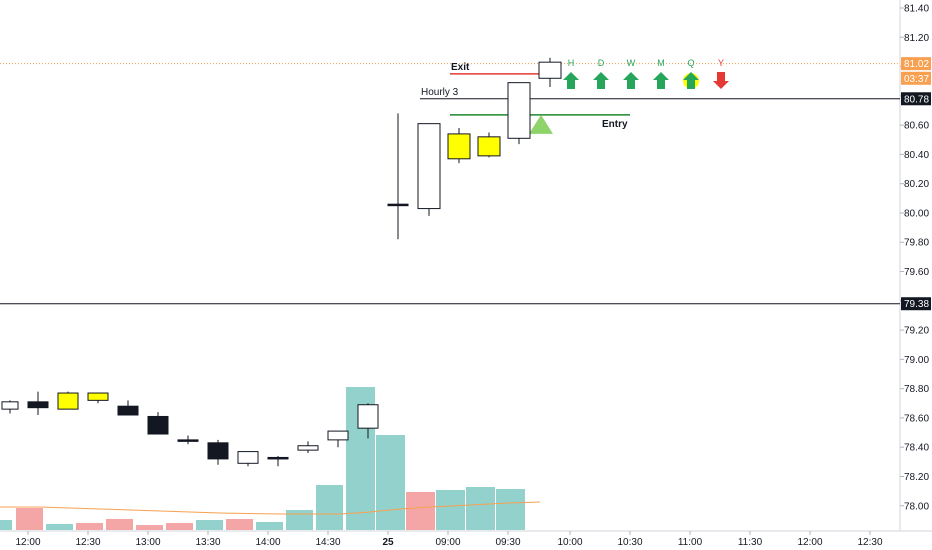  What do you see at coordinates (916, 126) in the screenshot?
I see `price-tick-label: 80.60` at bounding box center [916, 126].